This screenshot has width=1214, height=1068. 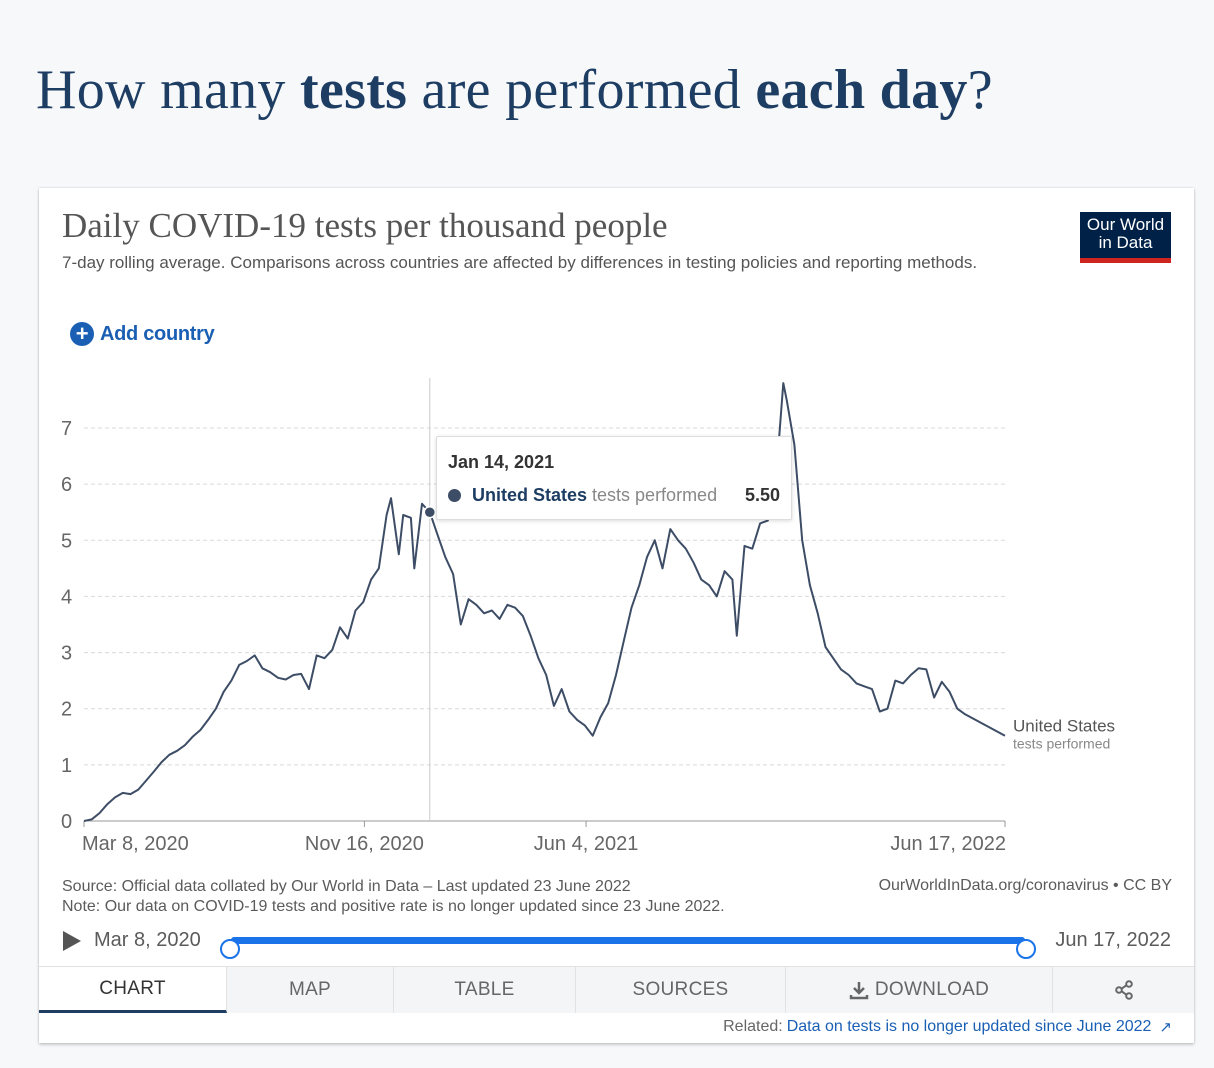 I want to click on tab-map: MAP, so click(x=310, y=990).